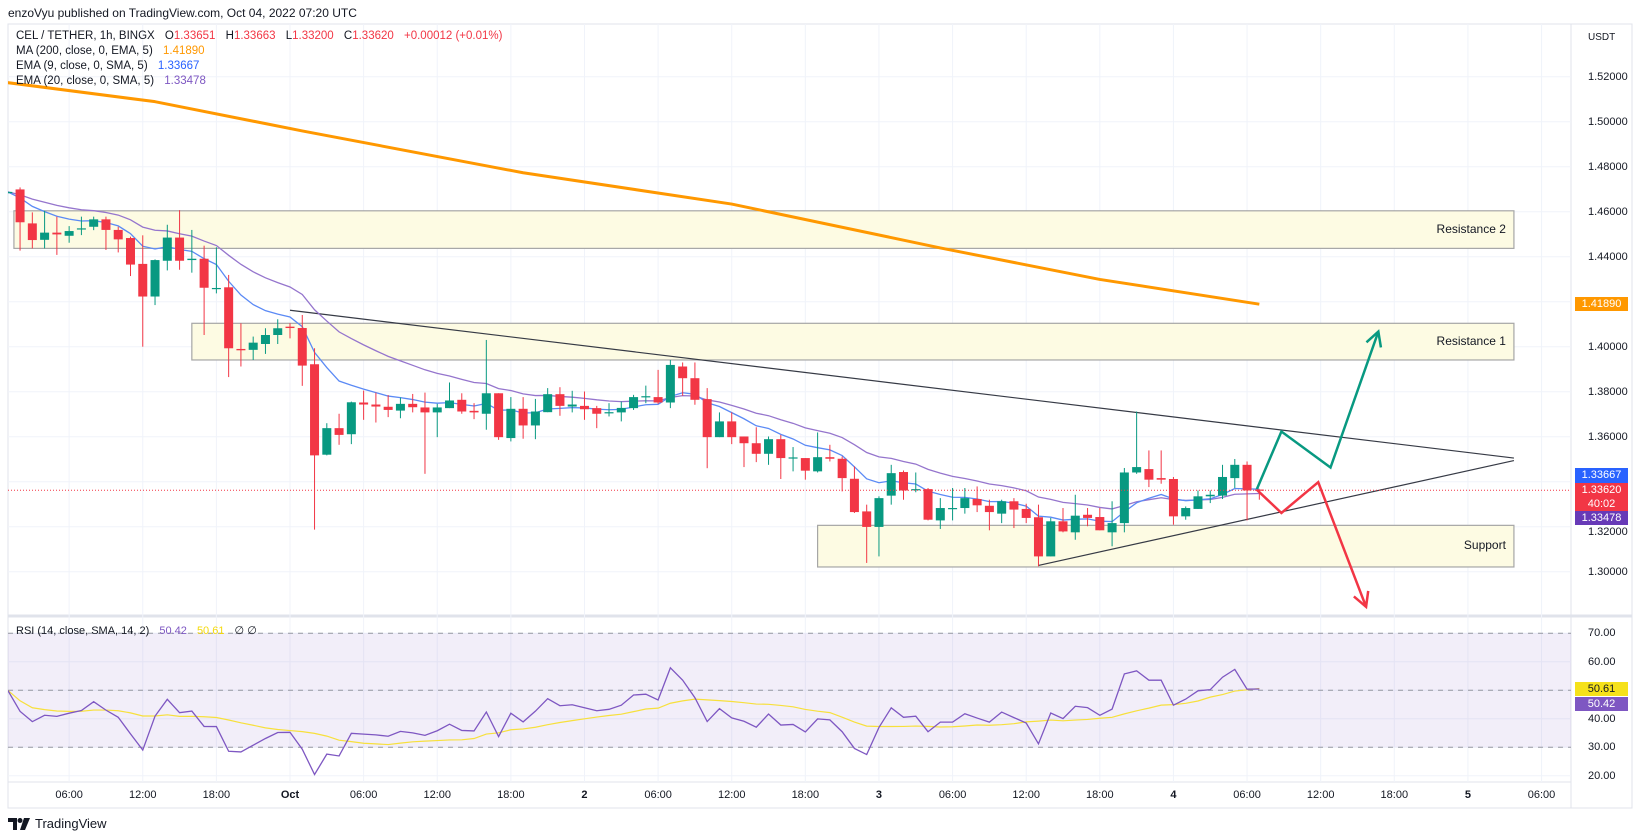 Image resolution: width=1641 pixels, height=840 pixels. Describe the element at coordinates (1608, 76) in the screenshot. I see `price-tick-label: 1.52000` at that location.